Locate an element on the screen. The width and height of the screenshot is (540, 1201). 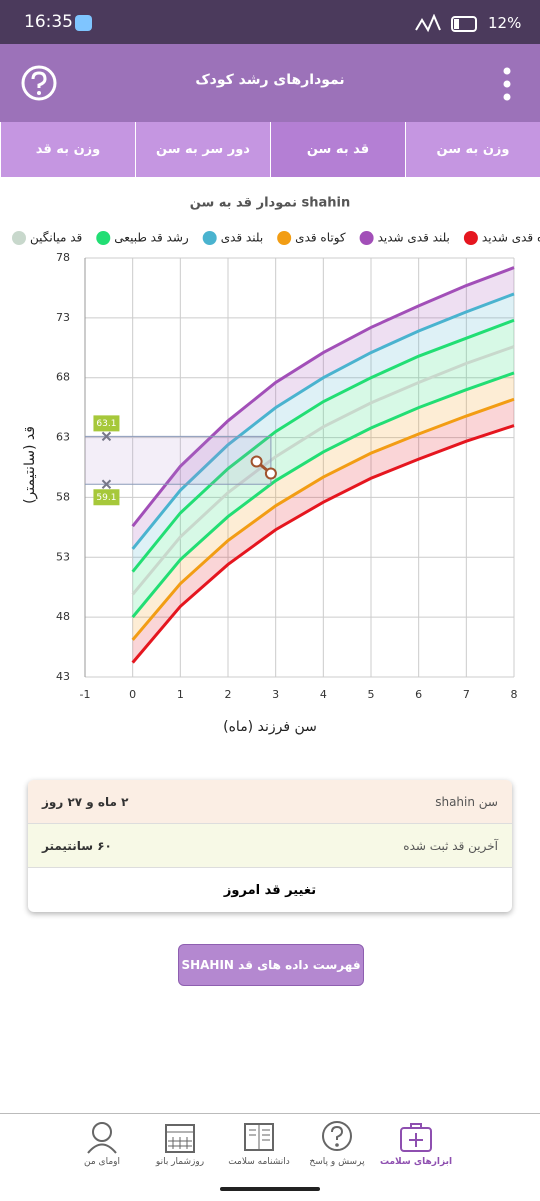
x-tick-label: 8 is located at coordinates (514, 694).